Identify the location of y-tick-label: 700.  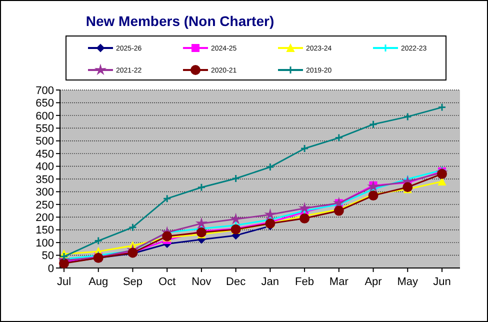
(45, 90).